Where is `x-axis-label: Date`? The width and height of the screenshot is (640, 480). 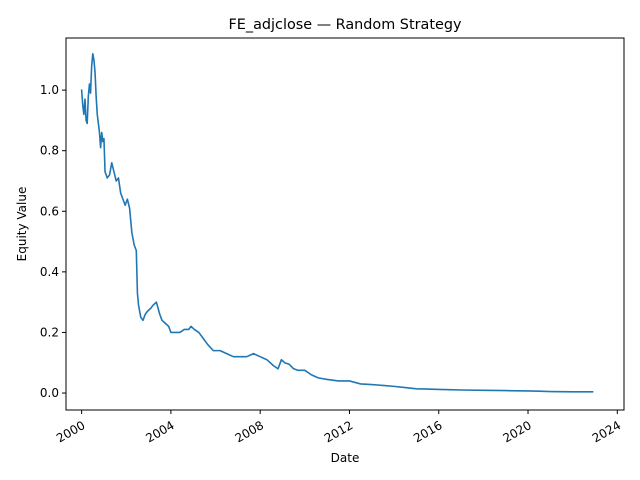
x-axis-label: Date is located at coordinates (345, 458).